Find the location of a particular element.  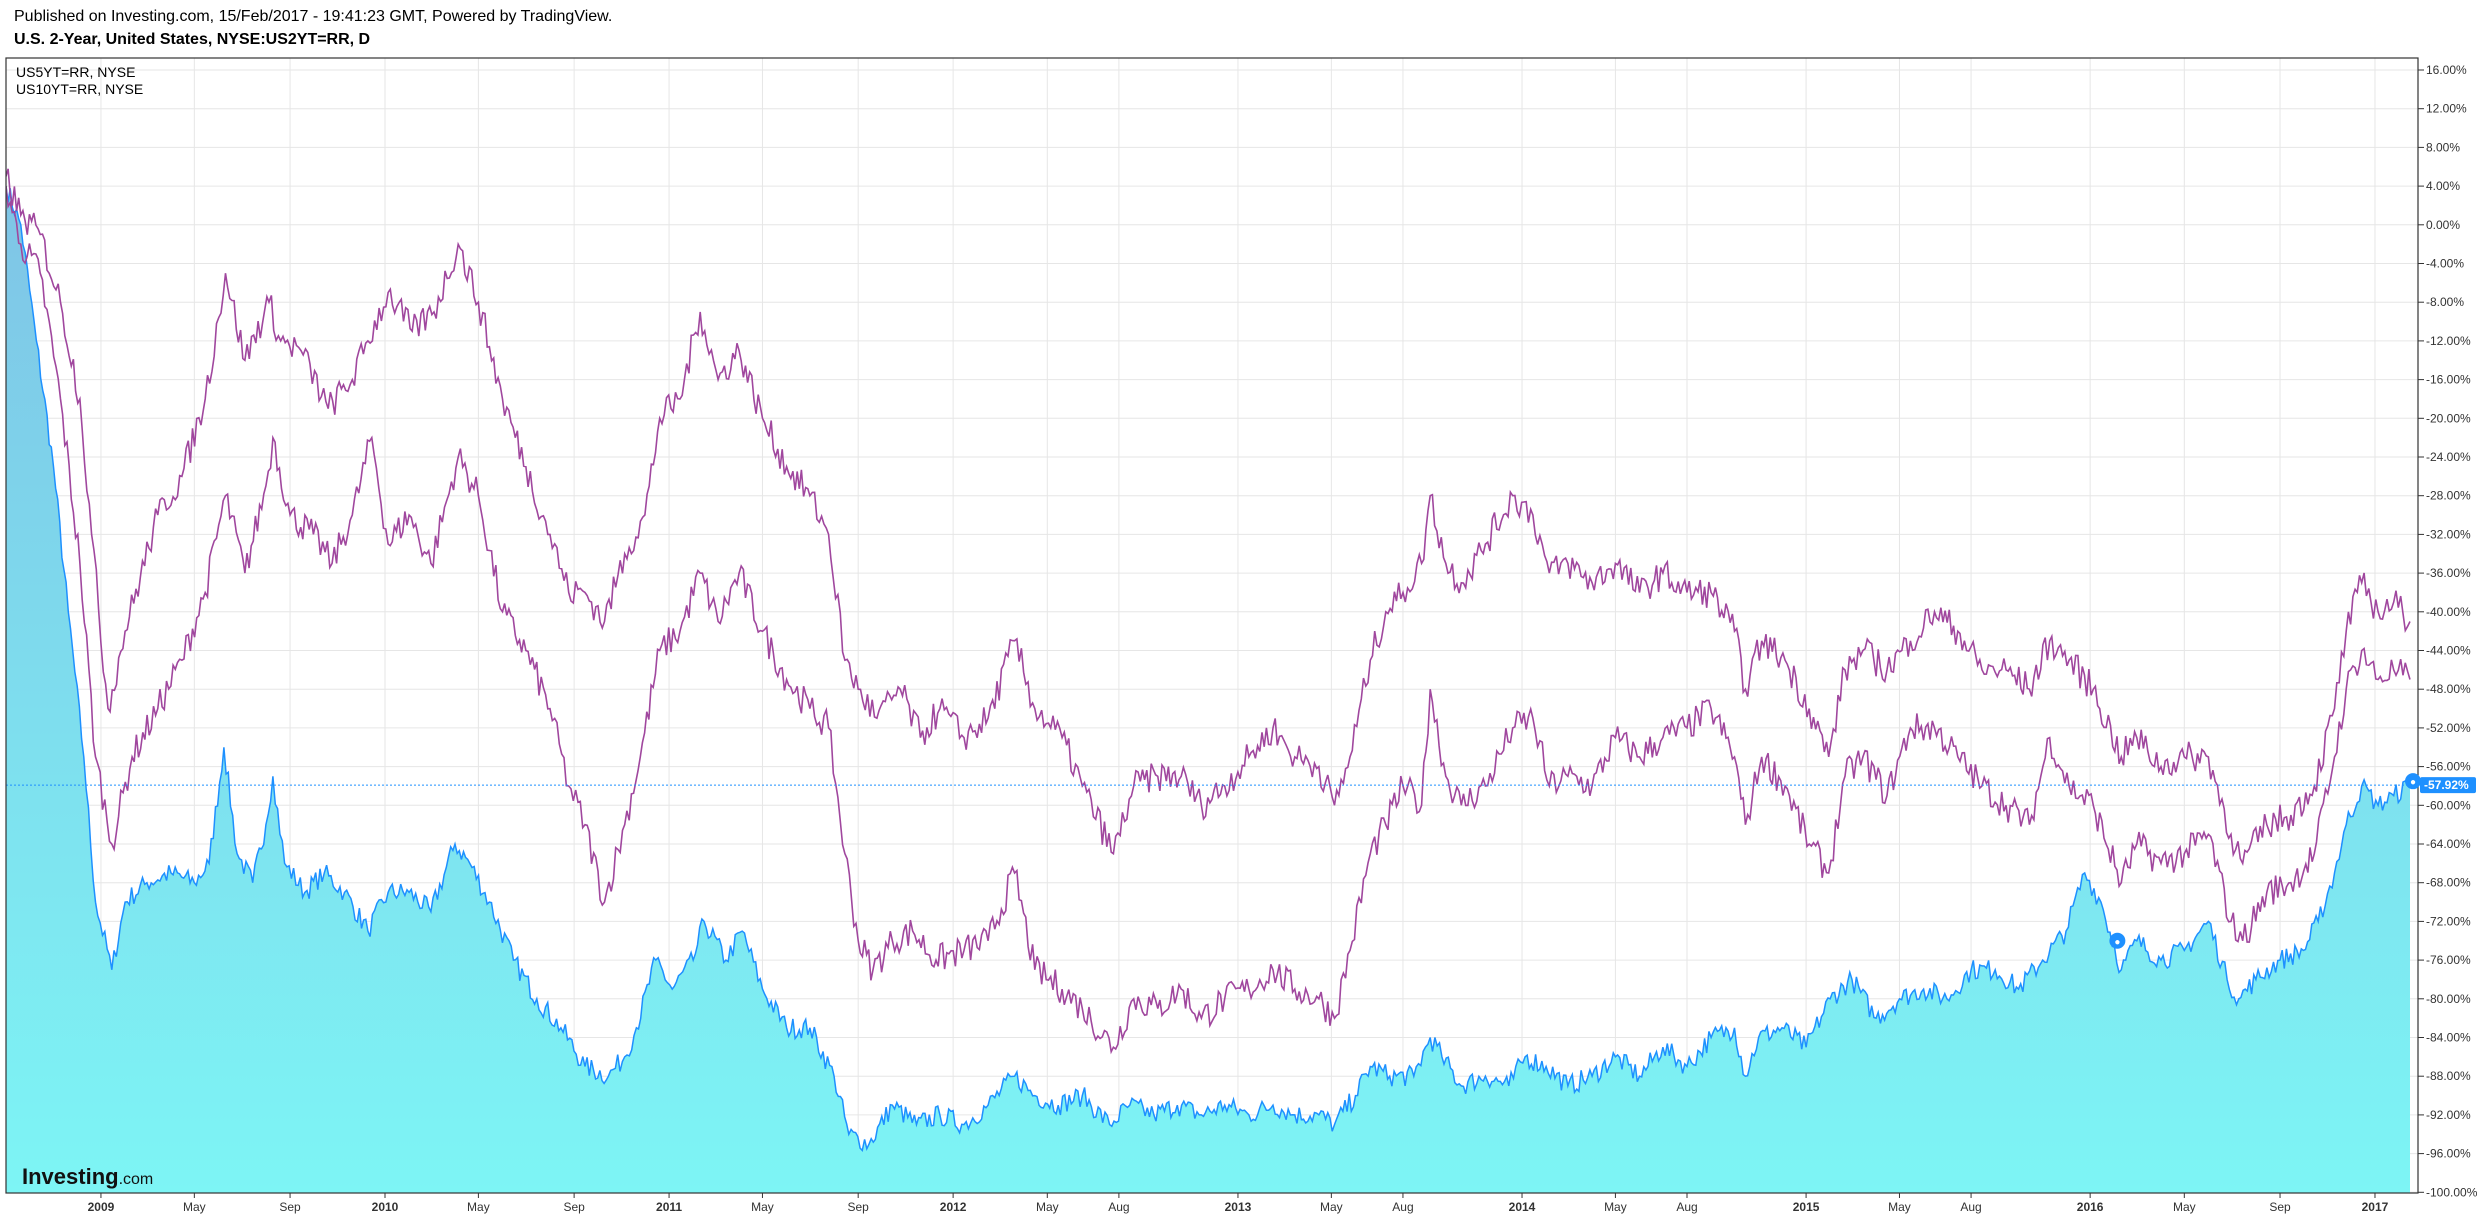

y-tick-label: -56.00% is located at coordinates (2448, 767).